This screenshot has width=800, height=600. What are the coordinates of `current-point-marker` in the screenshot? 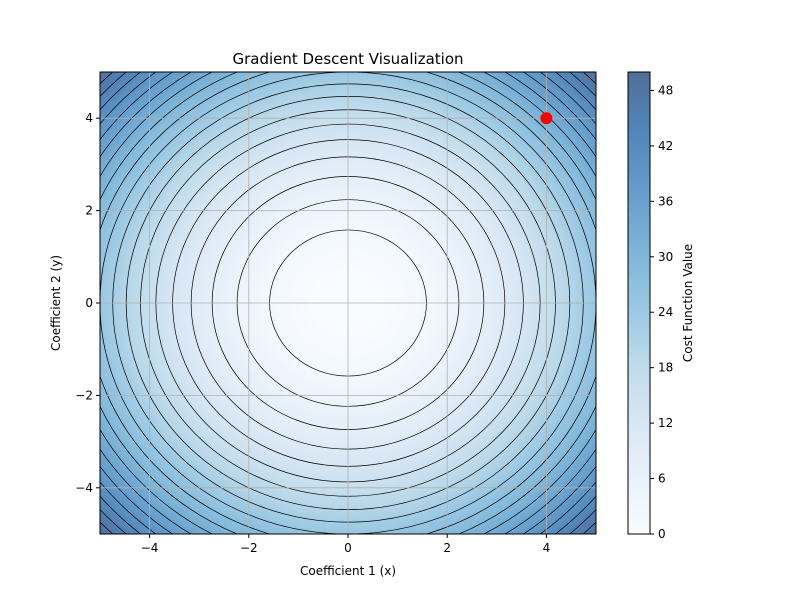 It's located at (546, 118).